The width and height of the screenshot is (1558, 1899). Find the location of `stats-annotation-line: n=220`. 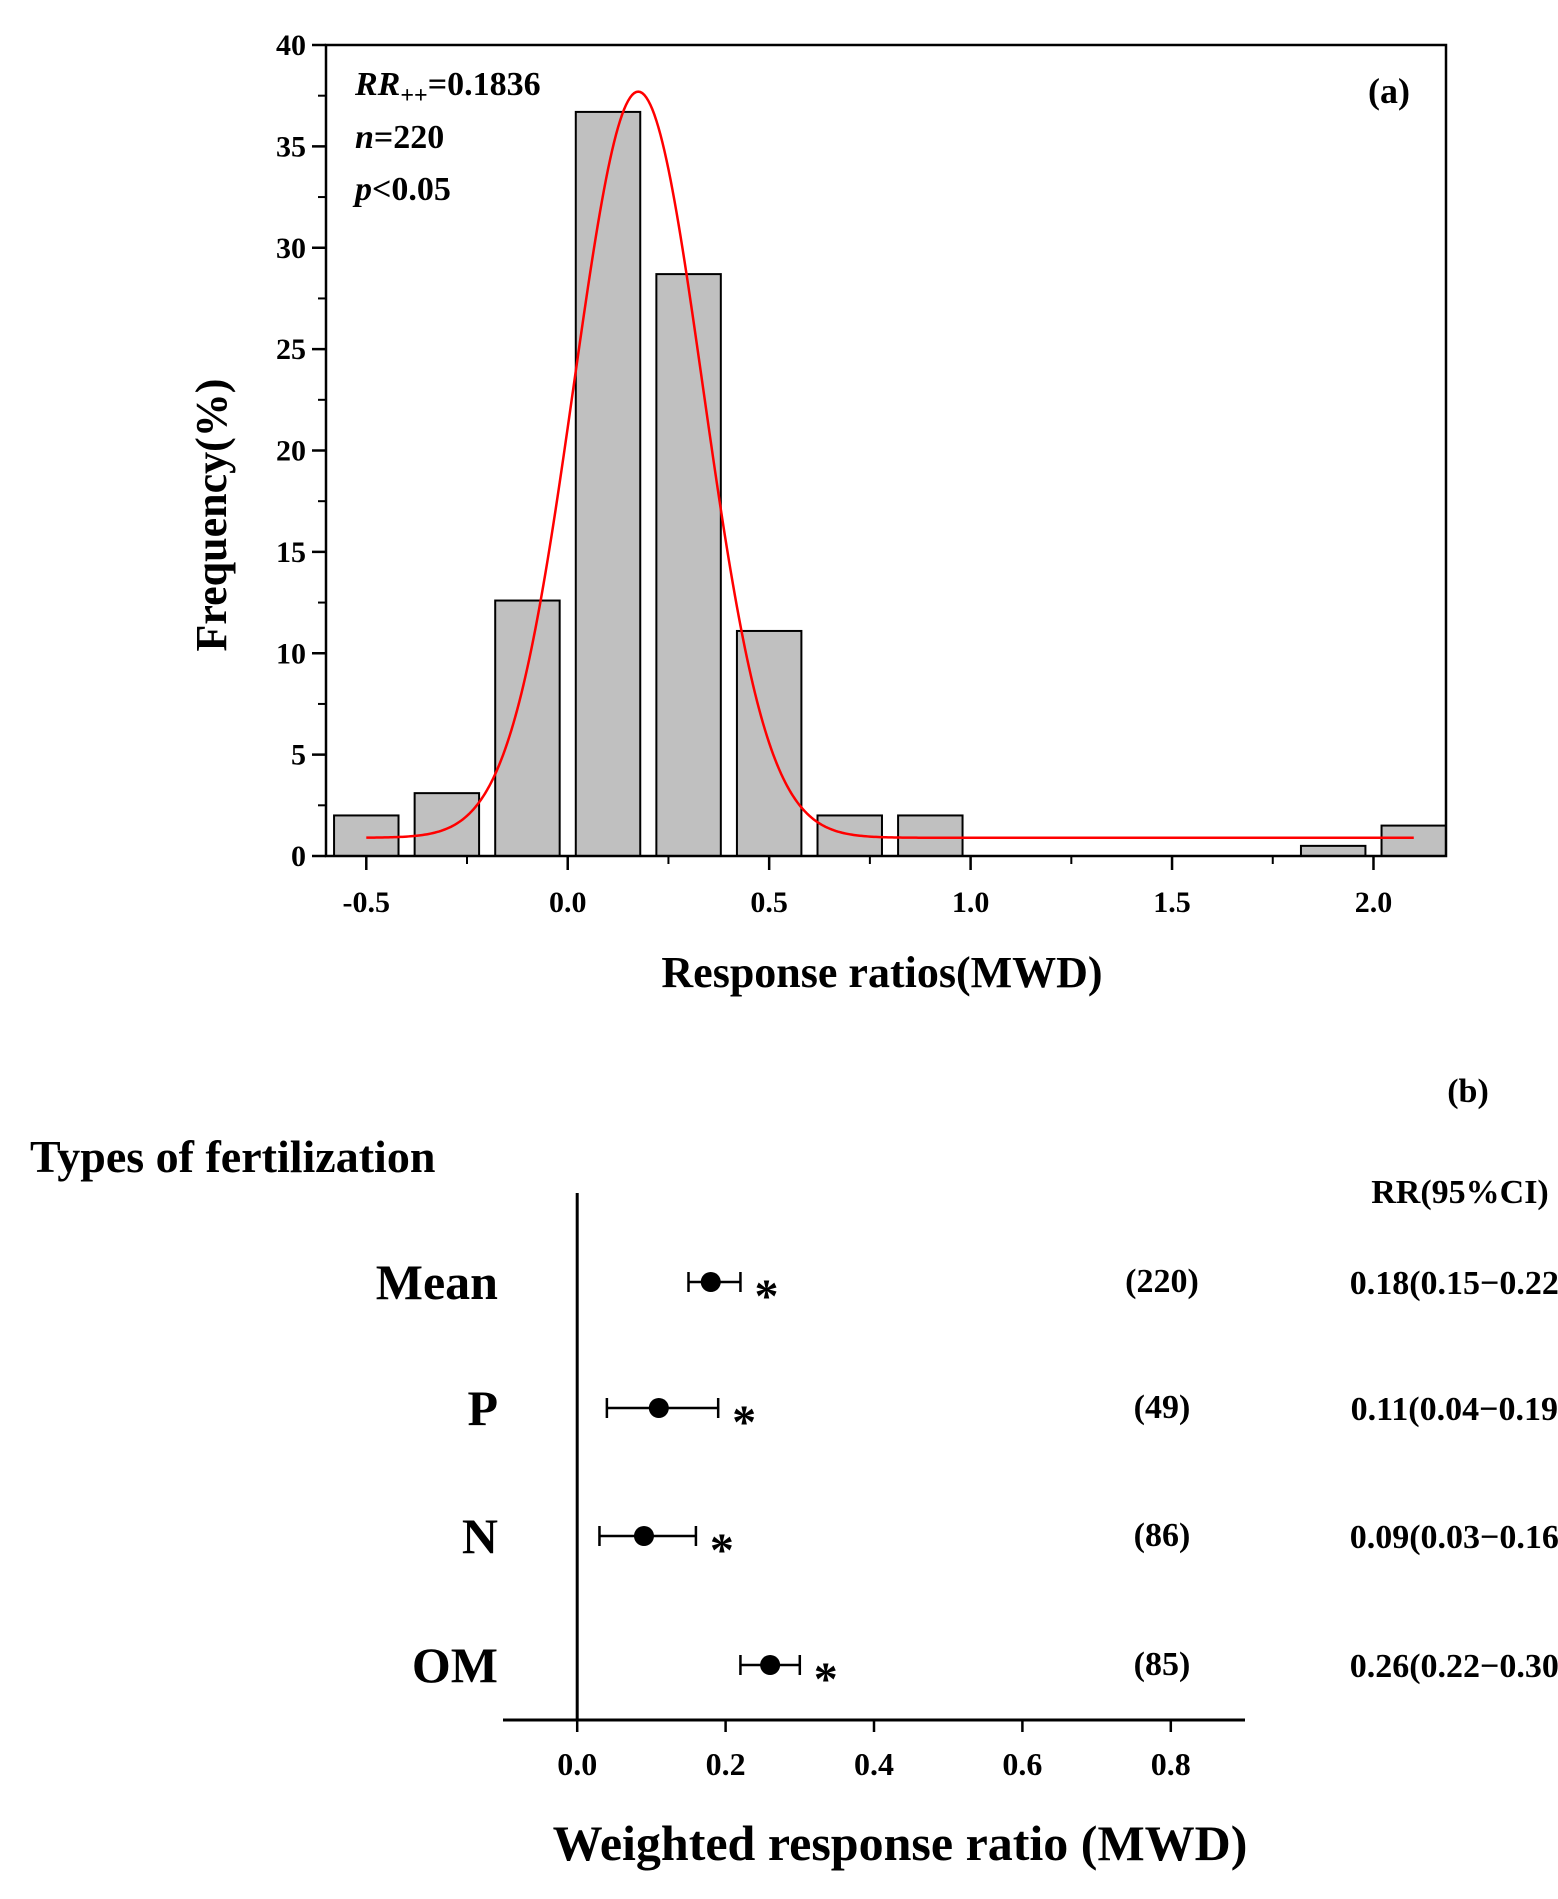

stats-annotation-line: n=220 is located at coordinates (399, 137).